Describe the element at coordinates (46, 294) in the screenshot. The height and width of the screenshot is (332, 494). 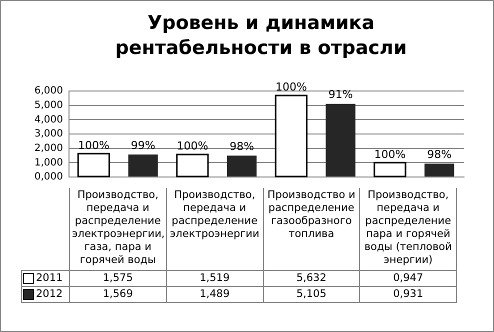
I see `legend-label: 2012` at that location.